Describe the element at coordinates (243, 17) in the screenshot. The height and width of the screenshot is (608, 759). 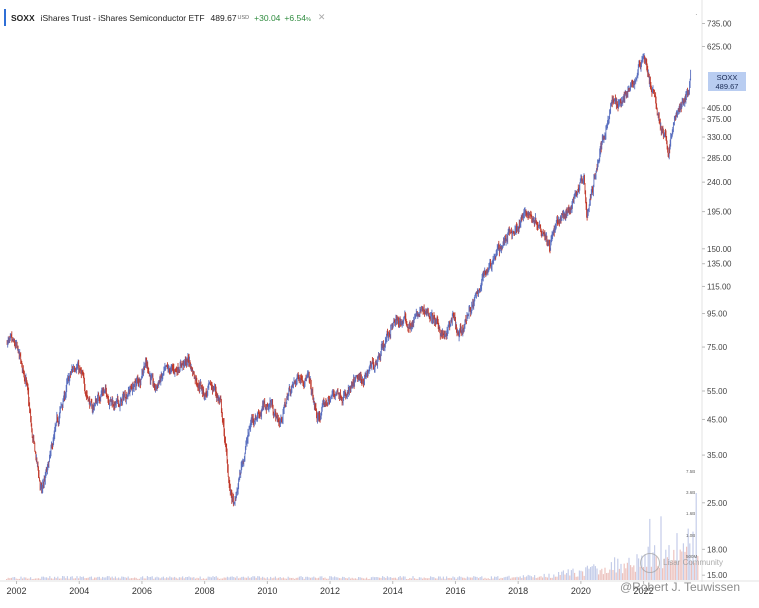
I see `legend-currency: USD` at that location.